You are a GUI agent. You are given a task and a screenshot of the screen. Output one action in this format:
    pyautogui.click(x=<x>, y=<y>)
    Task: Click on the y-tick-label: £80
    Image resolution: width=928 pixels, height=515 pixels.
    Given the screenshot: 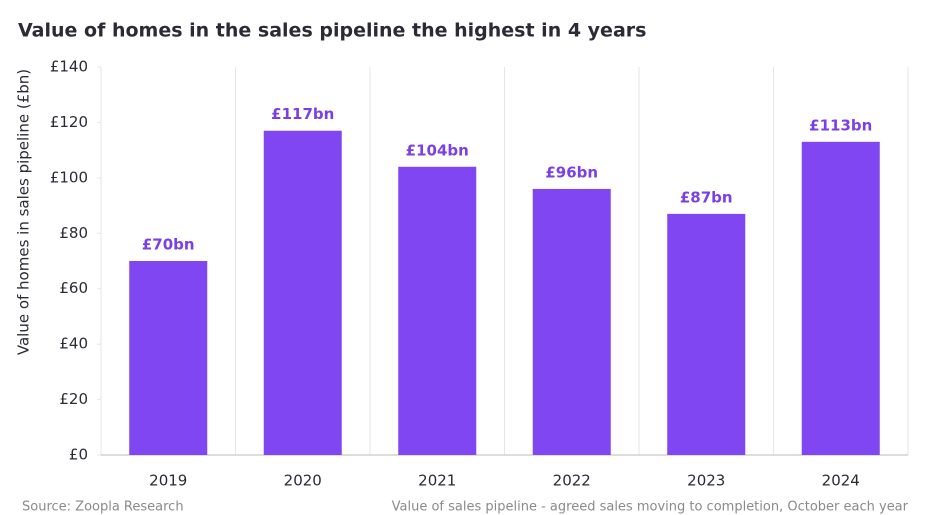 What is the action you would take?
    pyautogui.click(x=73, y=233)
    